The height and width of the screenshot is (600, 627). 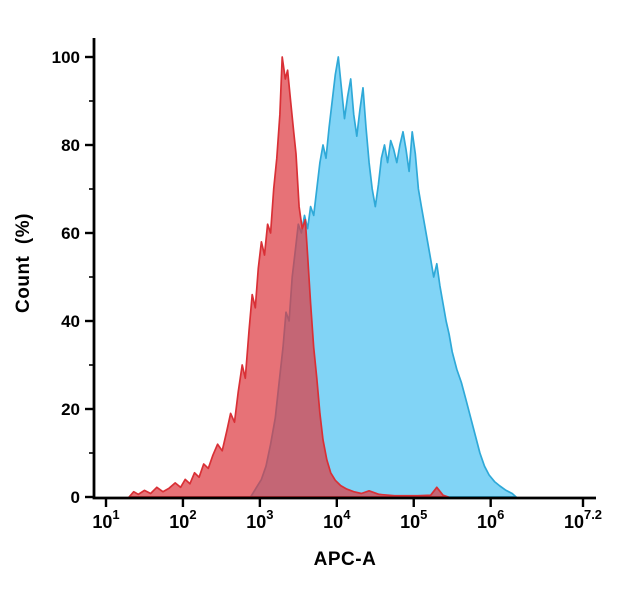 What do you see at coordinates (75, 497) in the screenshot?
I see `y-tick-label: 0` at bounding box center [75, 497].